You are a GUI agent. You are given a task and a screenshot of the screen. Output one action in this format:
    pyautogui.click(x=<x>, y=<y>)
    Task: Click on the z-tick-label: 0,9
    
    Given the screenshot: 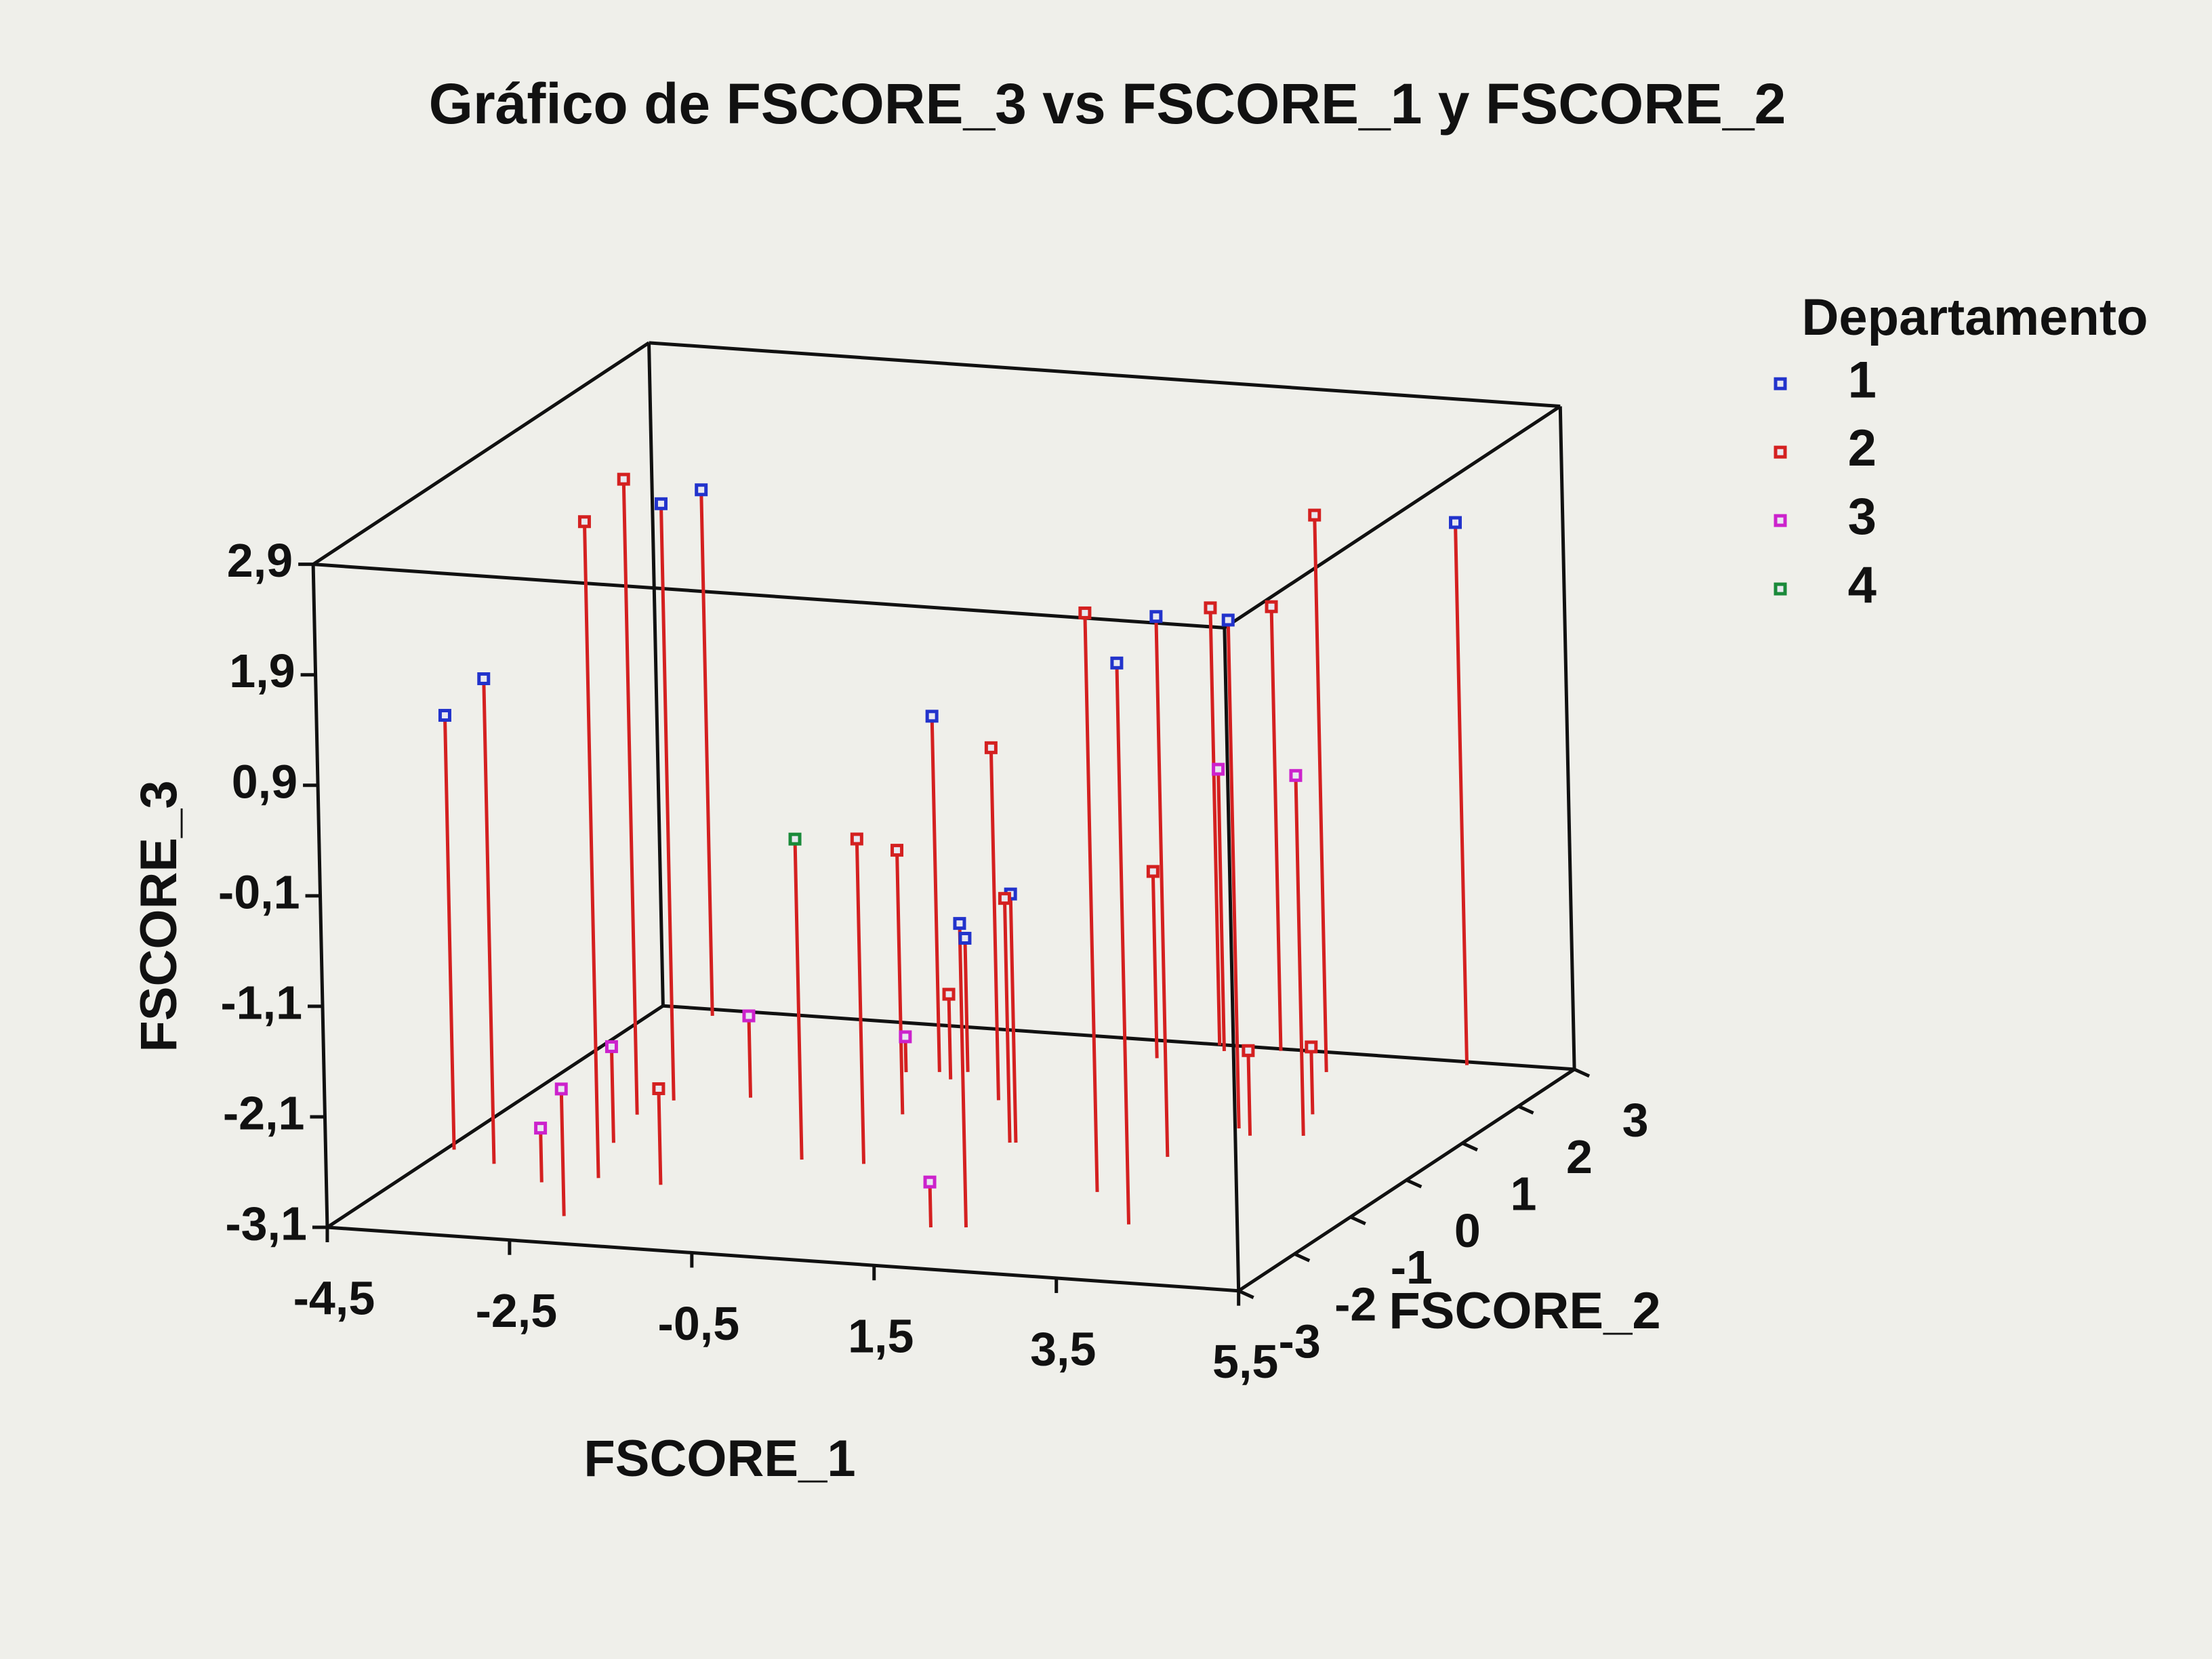 What is the action you would take?
    pyautogui.click(x=265, y=781)
    